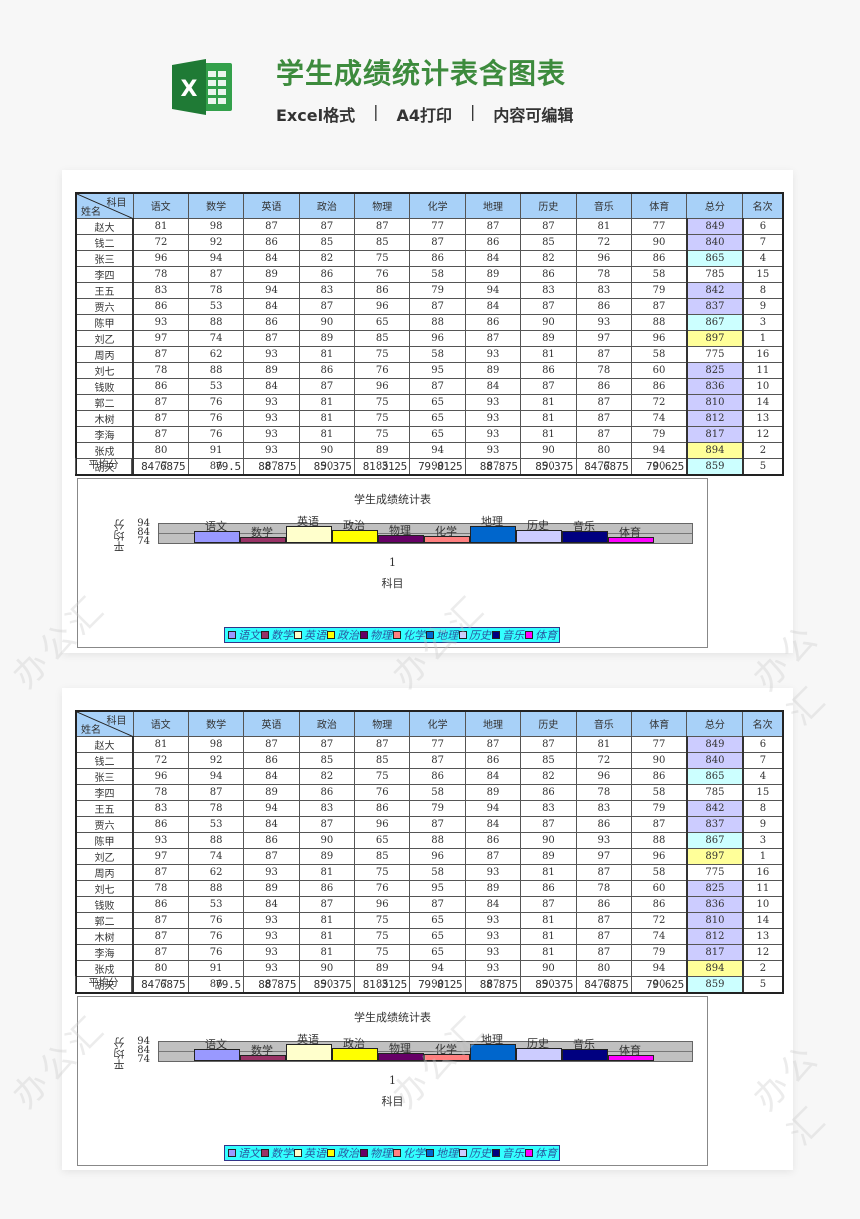  Describe the element at coordinates (493, 386) in the screenshot. I see `score-cell: 84` at that location.